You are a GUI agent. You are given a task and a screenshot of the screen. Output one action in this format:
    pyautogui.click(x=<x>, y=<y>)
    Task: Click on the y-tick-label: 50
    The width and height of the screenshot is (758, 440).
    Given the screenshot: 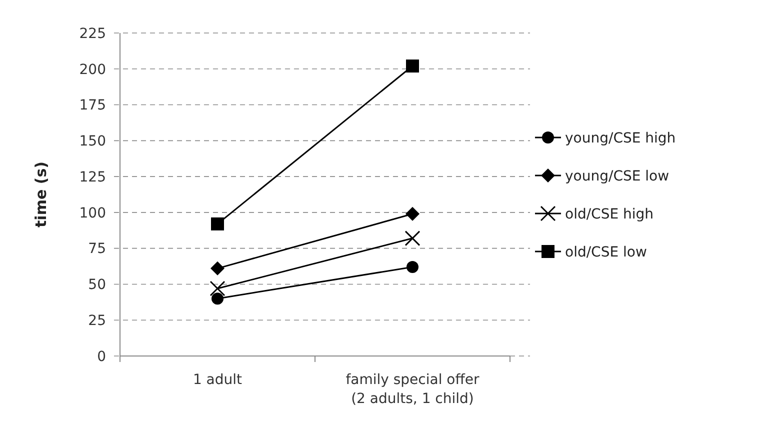 What is the action you would take?
    pyautogui.click(x=97, y=285)
    